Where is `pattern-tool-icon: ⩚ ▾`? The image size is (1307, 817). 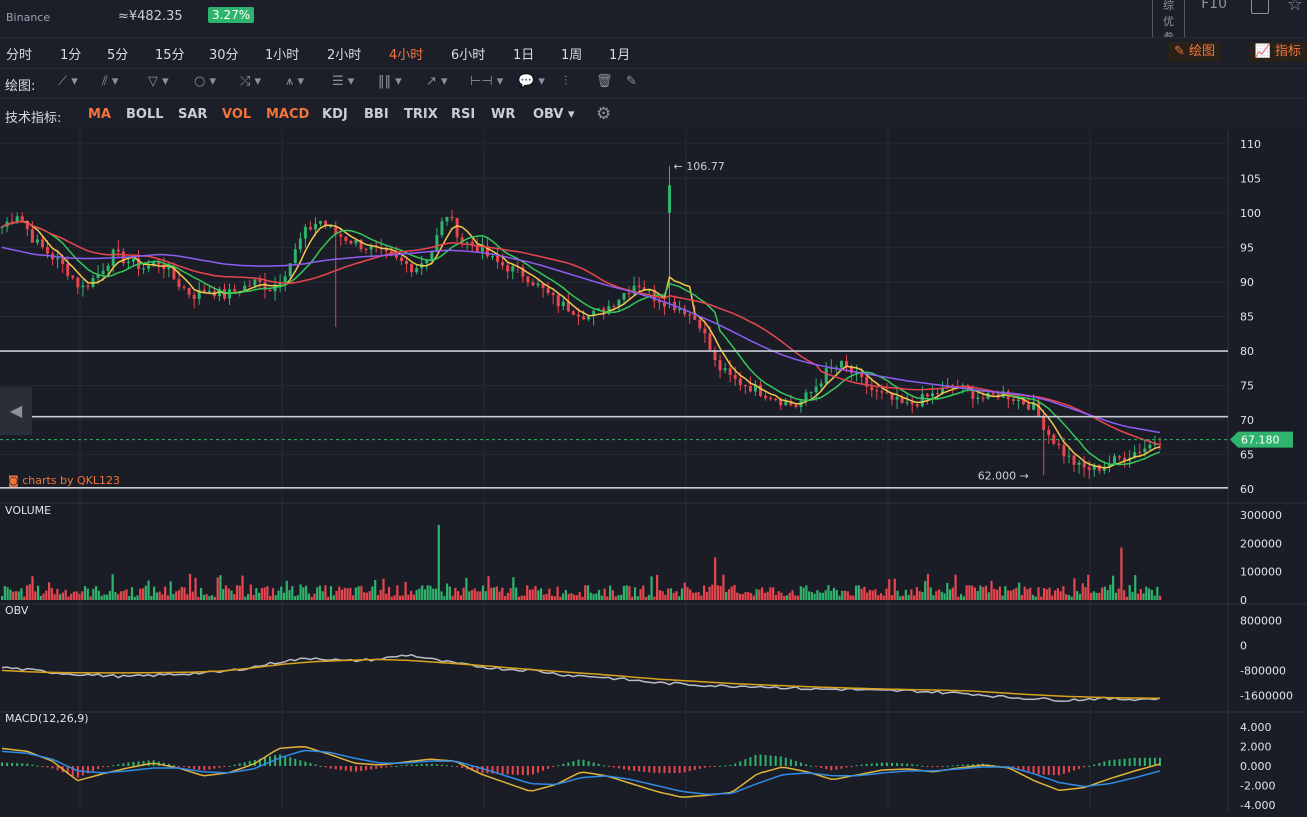 pattern-tool-icon: ⩚ ▾ is located at coordinates (295, 81).